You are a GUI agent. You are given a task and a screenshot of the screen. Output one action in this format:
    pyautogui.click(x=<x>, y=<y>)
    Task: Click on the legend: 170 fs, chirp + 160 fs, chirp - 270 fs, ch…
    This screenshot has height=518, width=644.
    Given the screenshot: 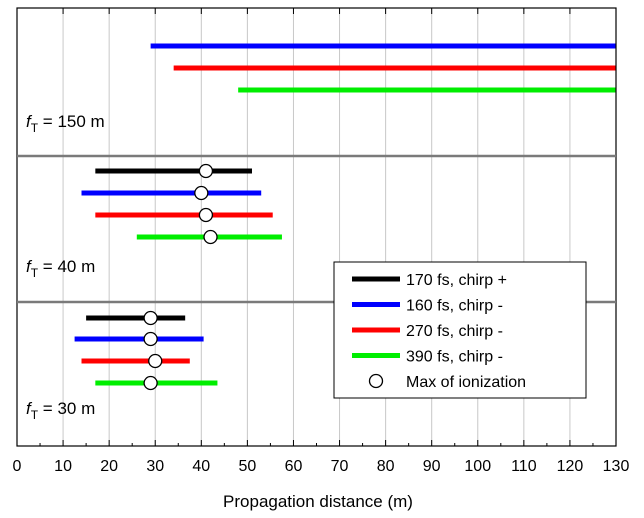 What is the action you would take?
    pyautogui.click(x=460, y=330)
    